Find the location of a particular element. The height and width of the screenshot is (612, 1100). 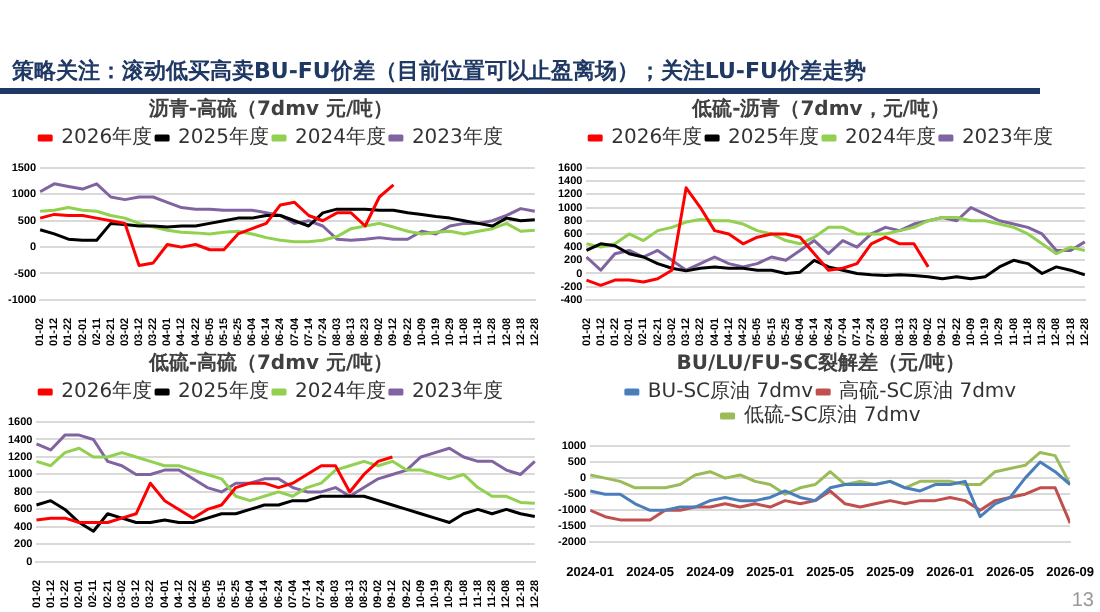

chart-title: 低硫-沥青（7dmv，元/吨） is located at coordinates (820, 109).